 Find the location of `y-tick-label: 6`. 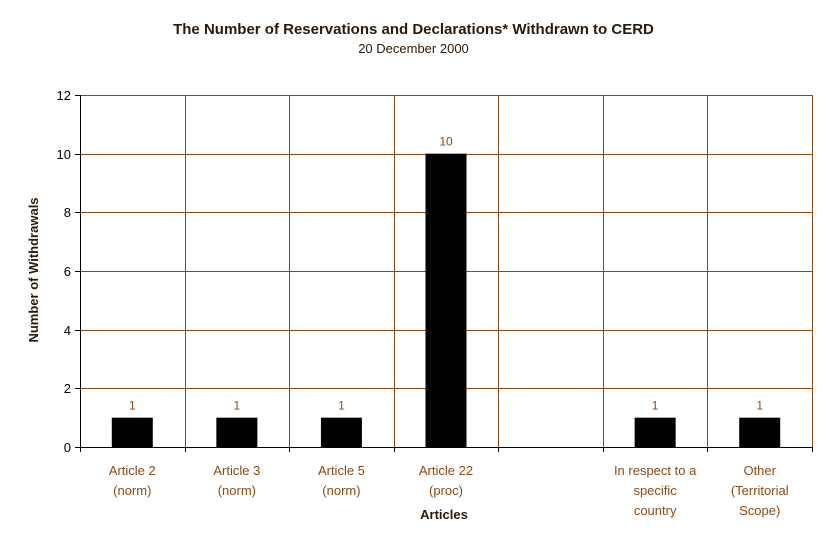

y-tick-label: 6 is located at coordinates (67, 271).